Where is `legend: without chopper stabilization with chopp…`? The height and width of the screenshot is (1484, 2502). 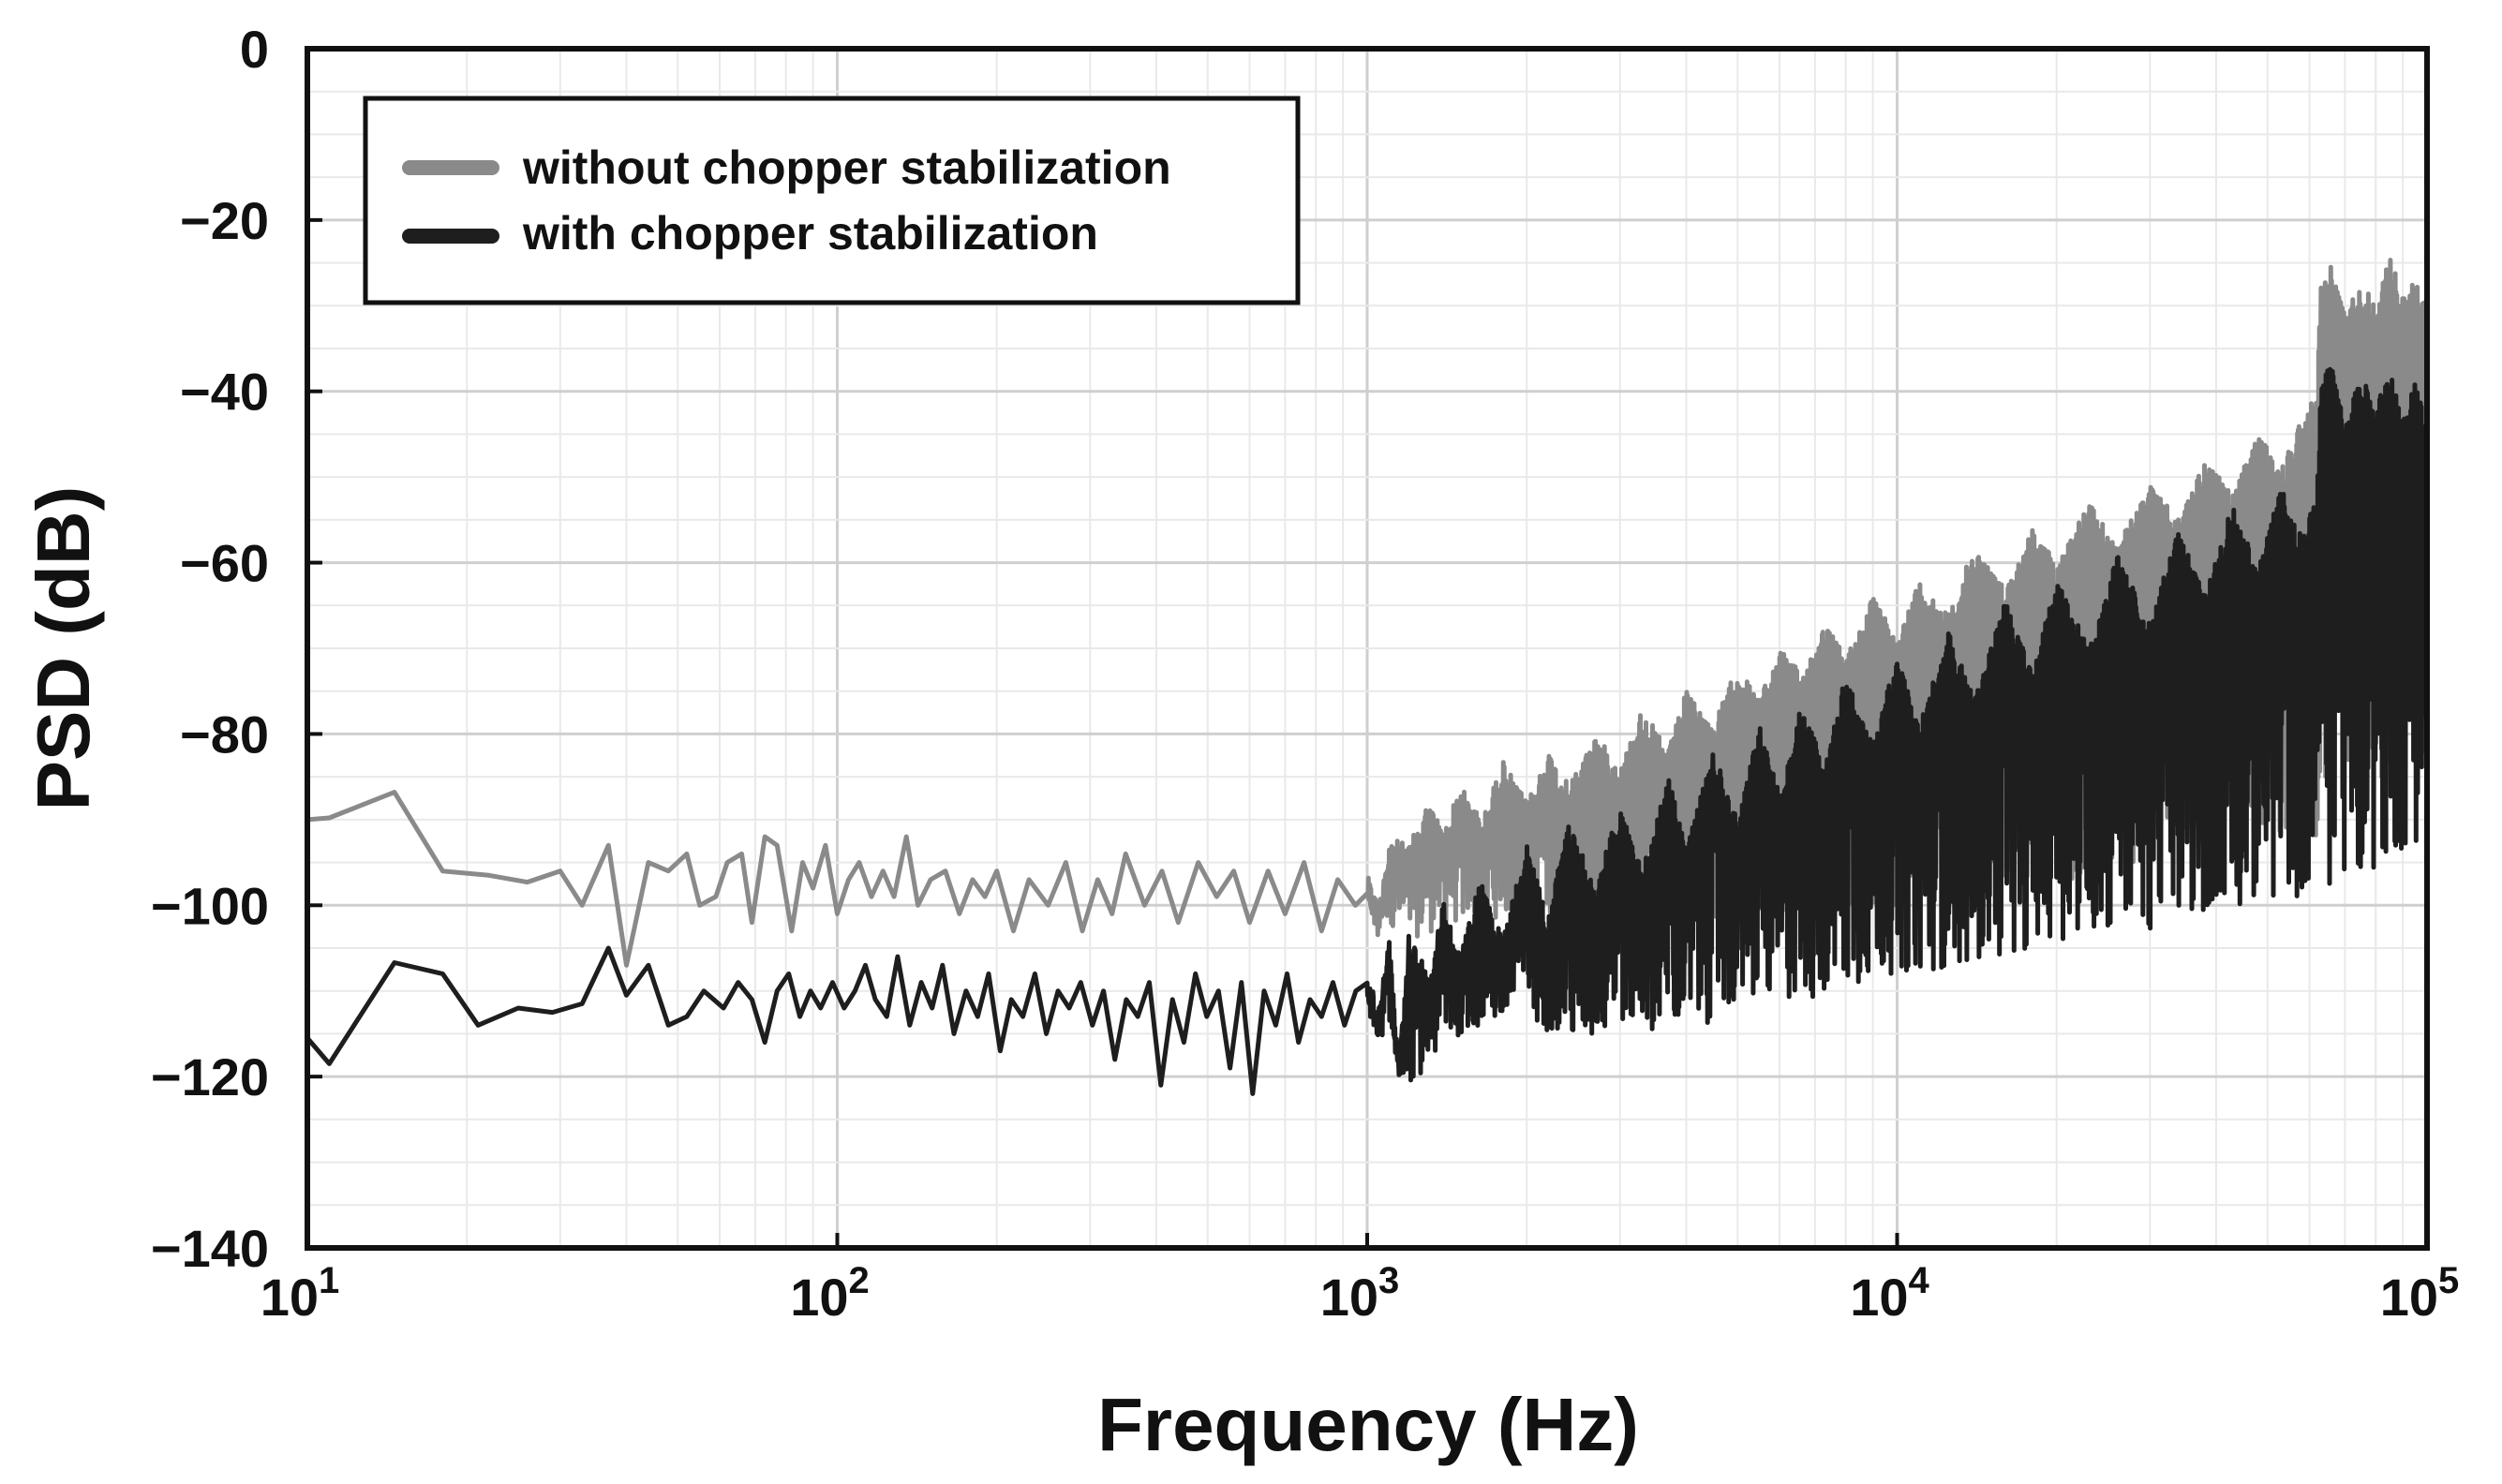
legend: without chopper stabilization with chopp… is located at coordinates (832, 200).